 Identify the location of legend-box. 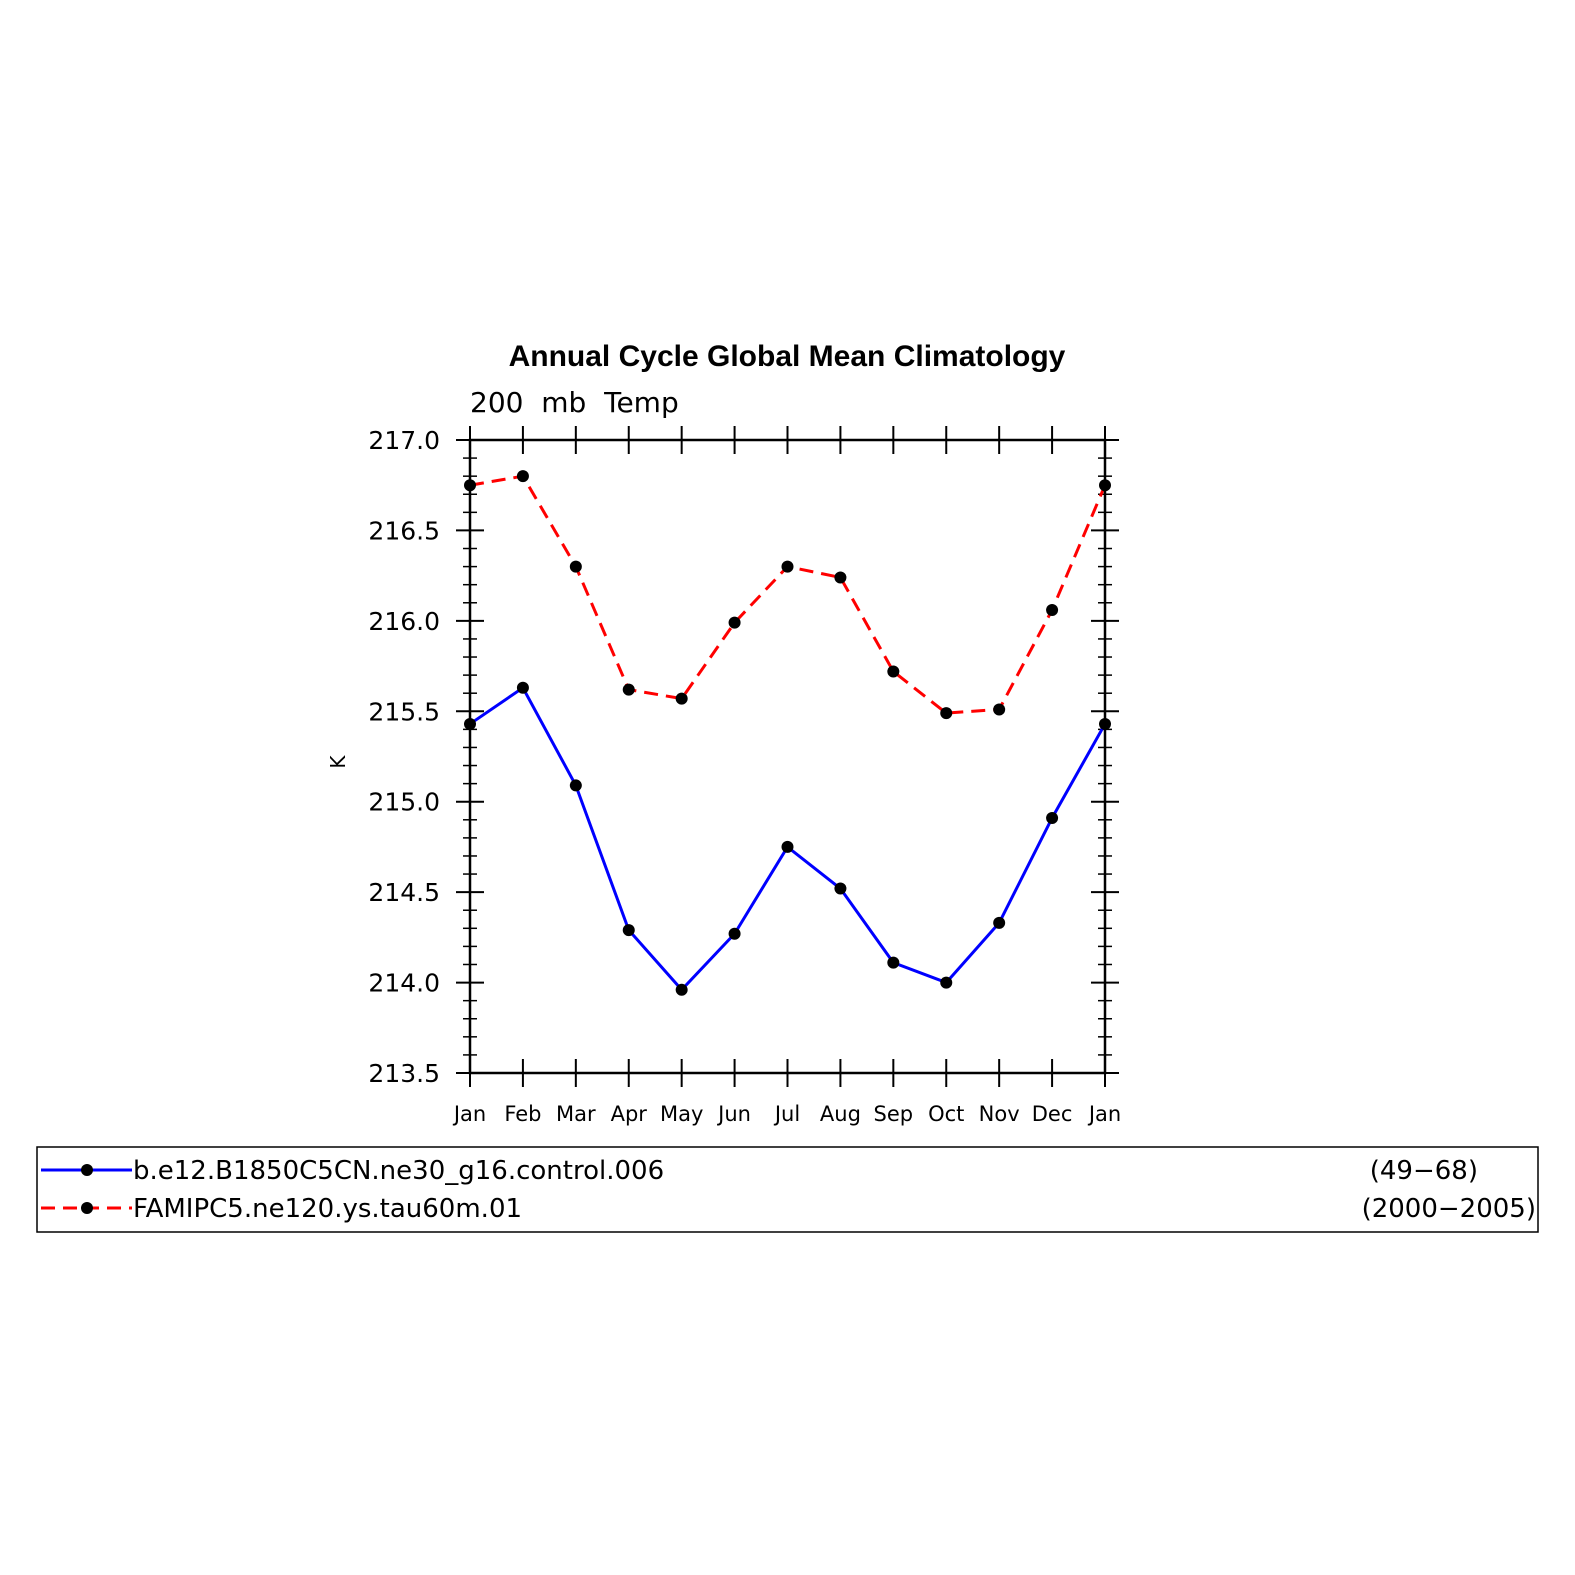
(787, 1189).